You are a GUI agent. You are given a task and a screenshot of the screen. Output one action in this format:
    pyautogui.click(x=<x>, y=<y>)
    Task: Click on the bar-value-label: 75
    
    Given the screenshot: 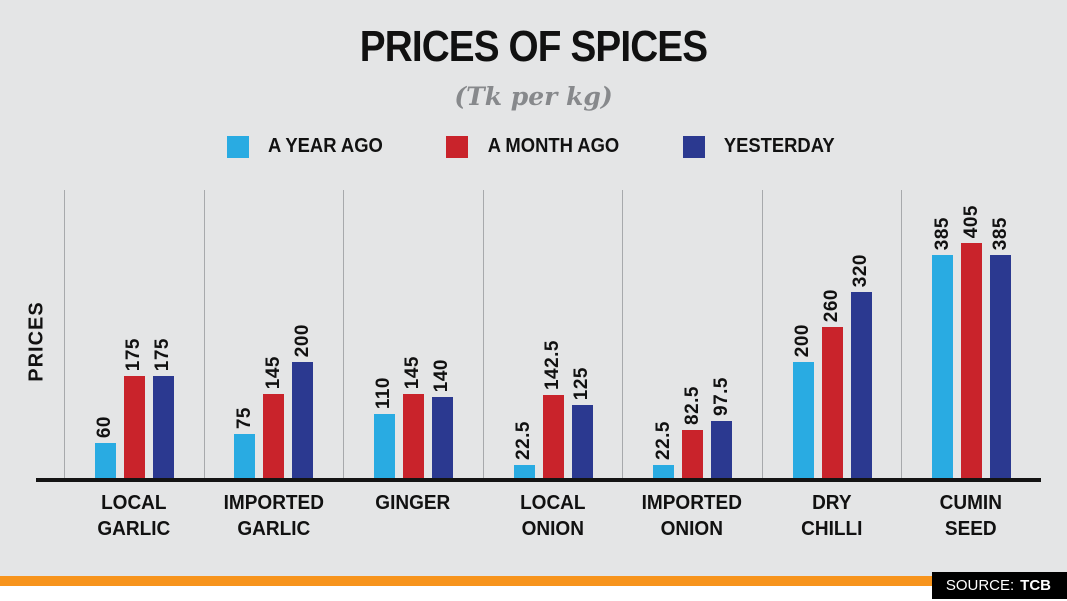 What is the action you would take?
    pyautogui.click(x=244, y=417)
    